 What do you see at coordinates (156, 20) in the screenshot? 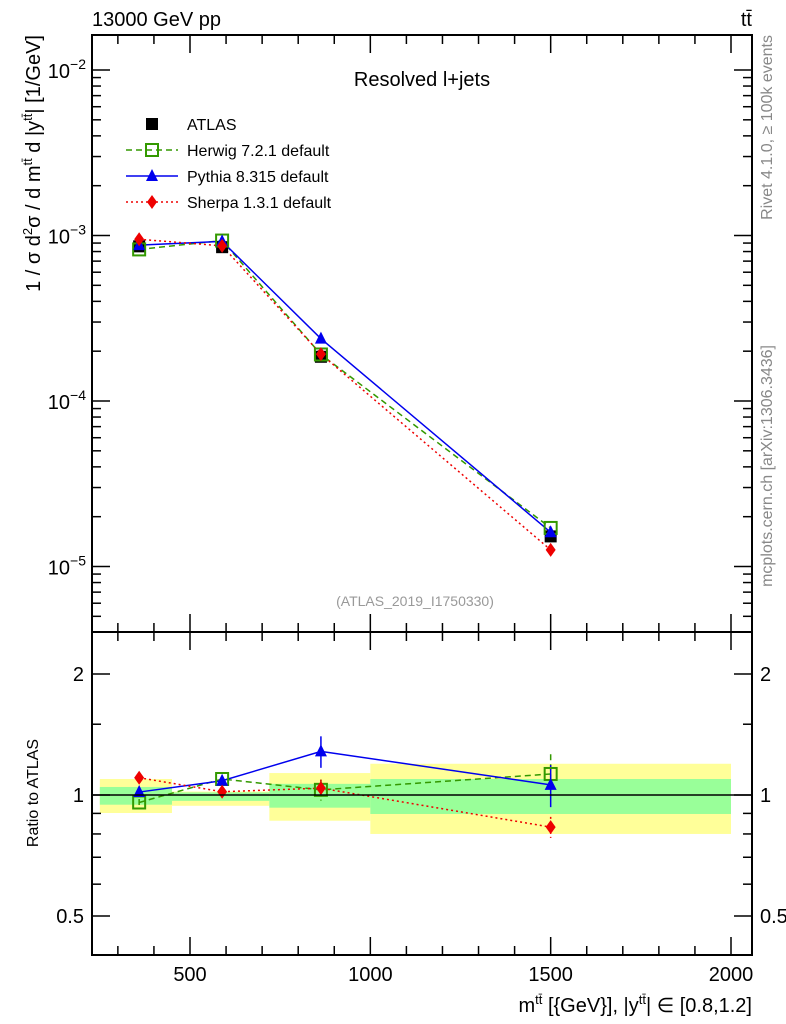
I see `header-left: 13000 GeV pp` at bounding box center [156, 20].